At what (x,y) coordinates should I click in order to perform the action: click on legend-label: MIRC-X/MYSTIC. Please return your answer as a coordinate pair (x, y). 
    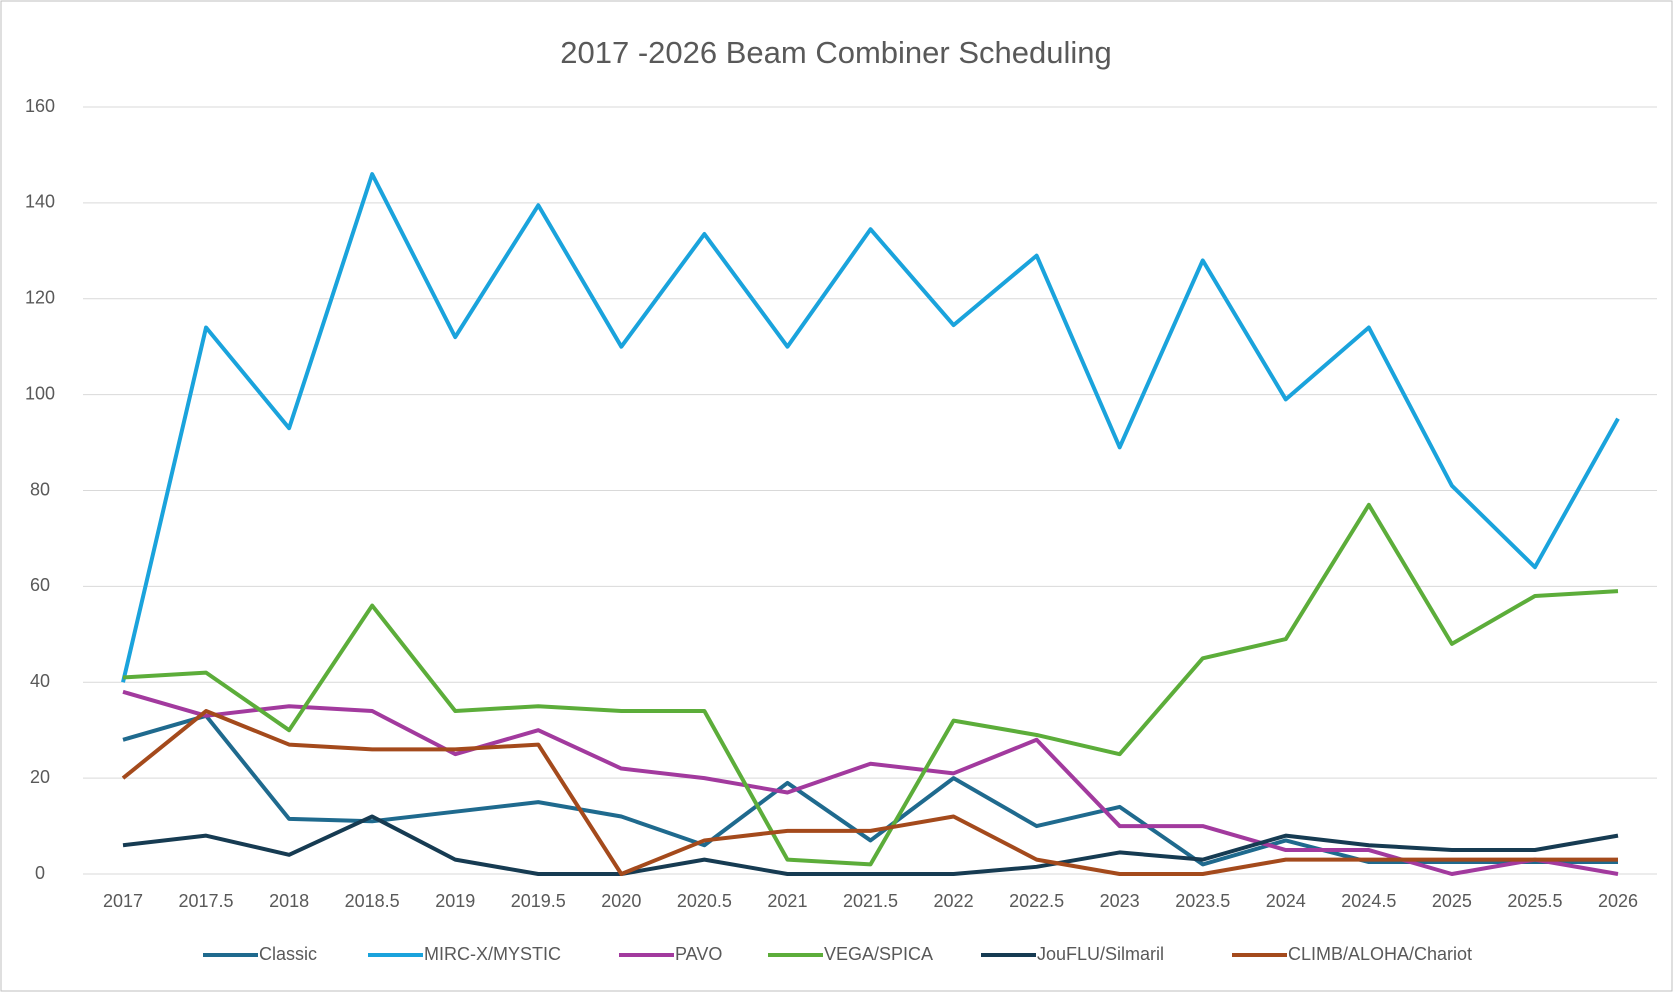
    Looking at the image, I should click on (492, 954).